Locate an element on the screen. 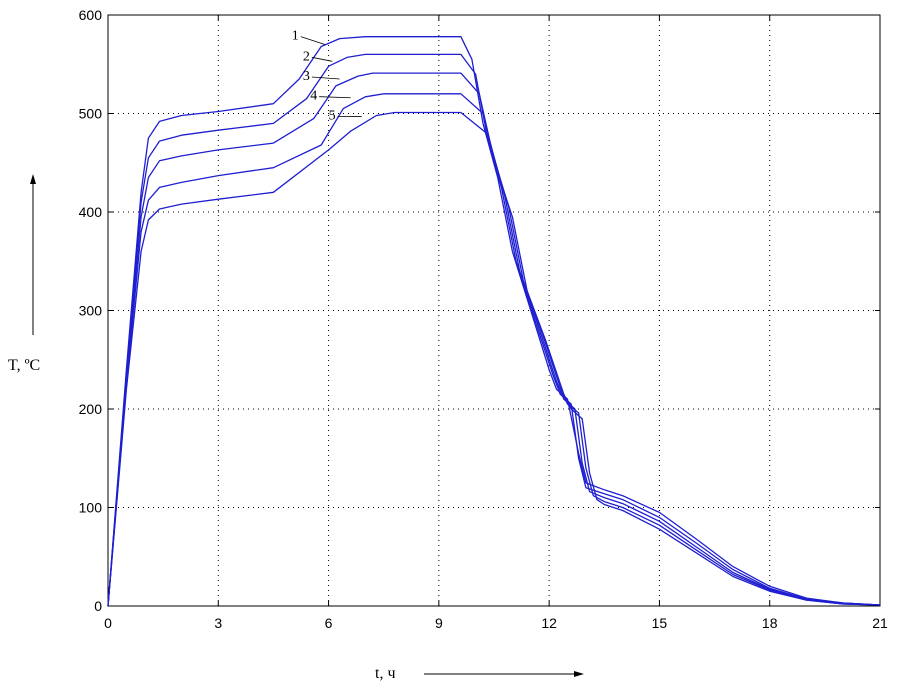  series-labels: 12 345 is located at coordinates (327, 76).